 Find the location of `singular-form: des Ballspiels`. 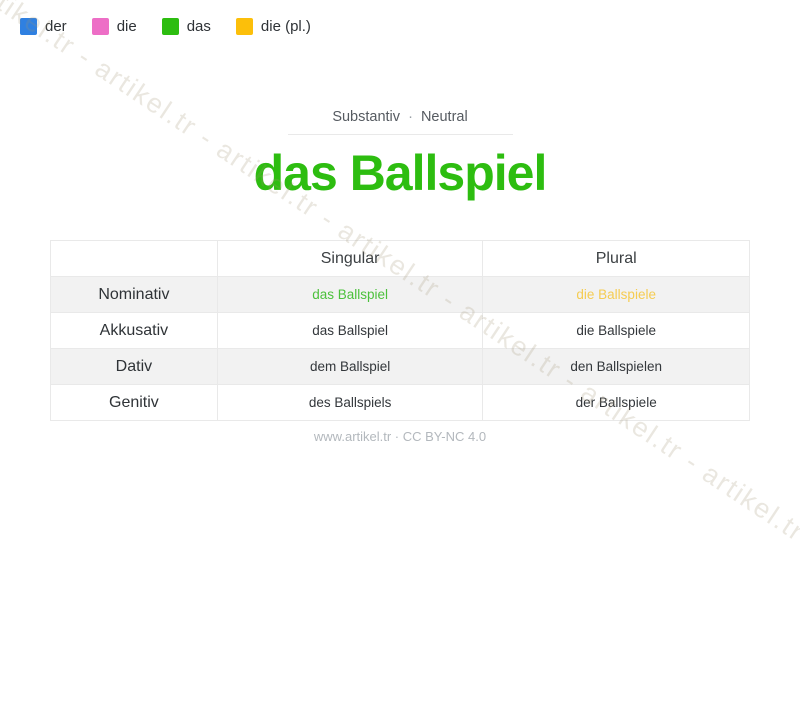

singular-form: des Ballspiels is located at coordinates (350, 402).